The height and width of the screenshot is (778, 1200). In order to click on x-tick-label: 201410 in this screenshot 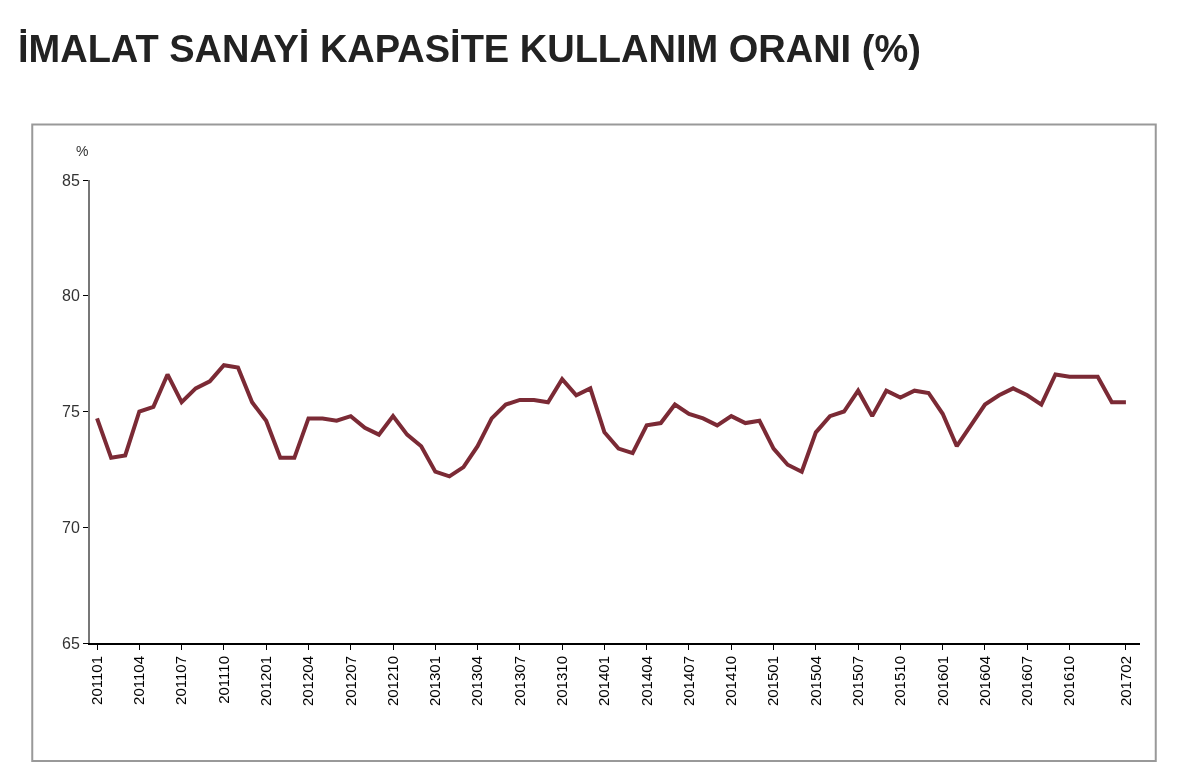, I will do `click(731, 681)`.